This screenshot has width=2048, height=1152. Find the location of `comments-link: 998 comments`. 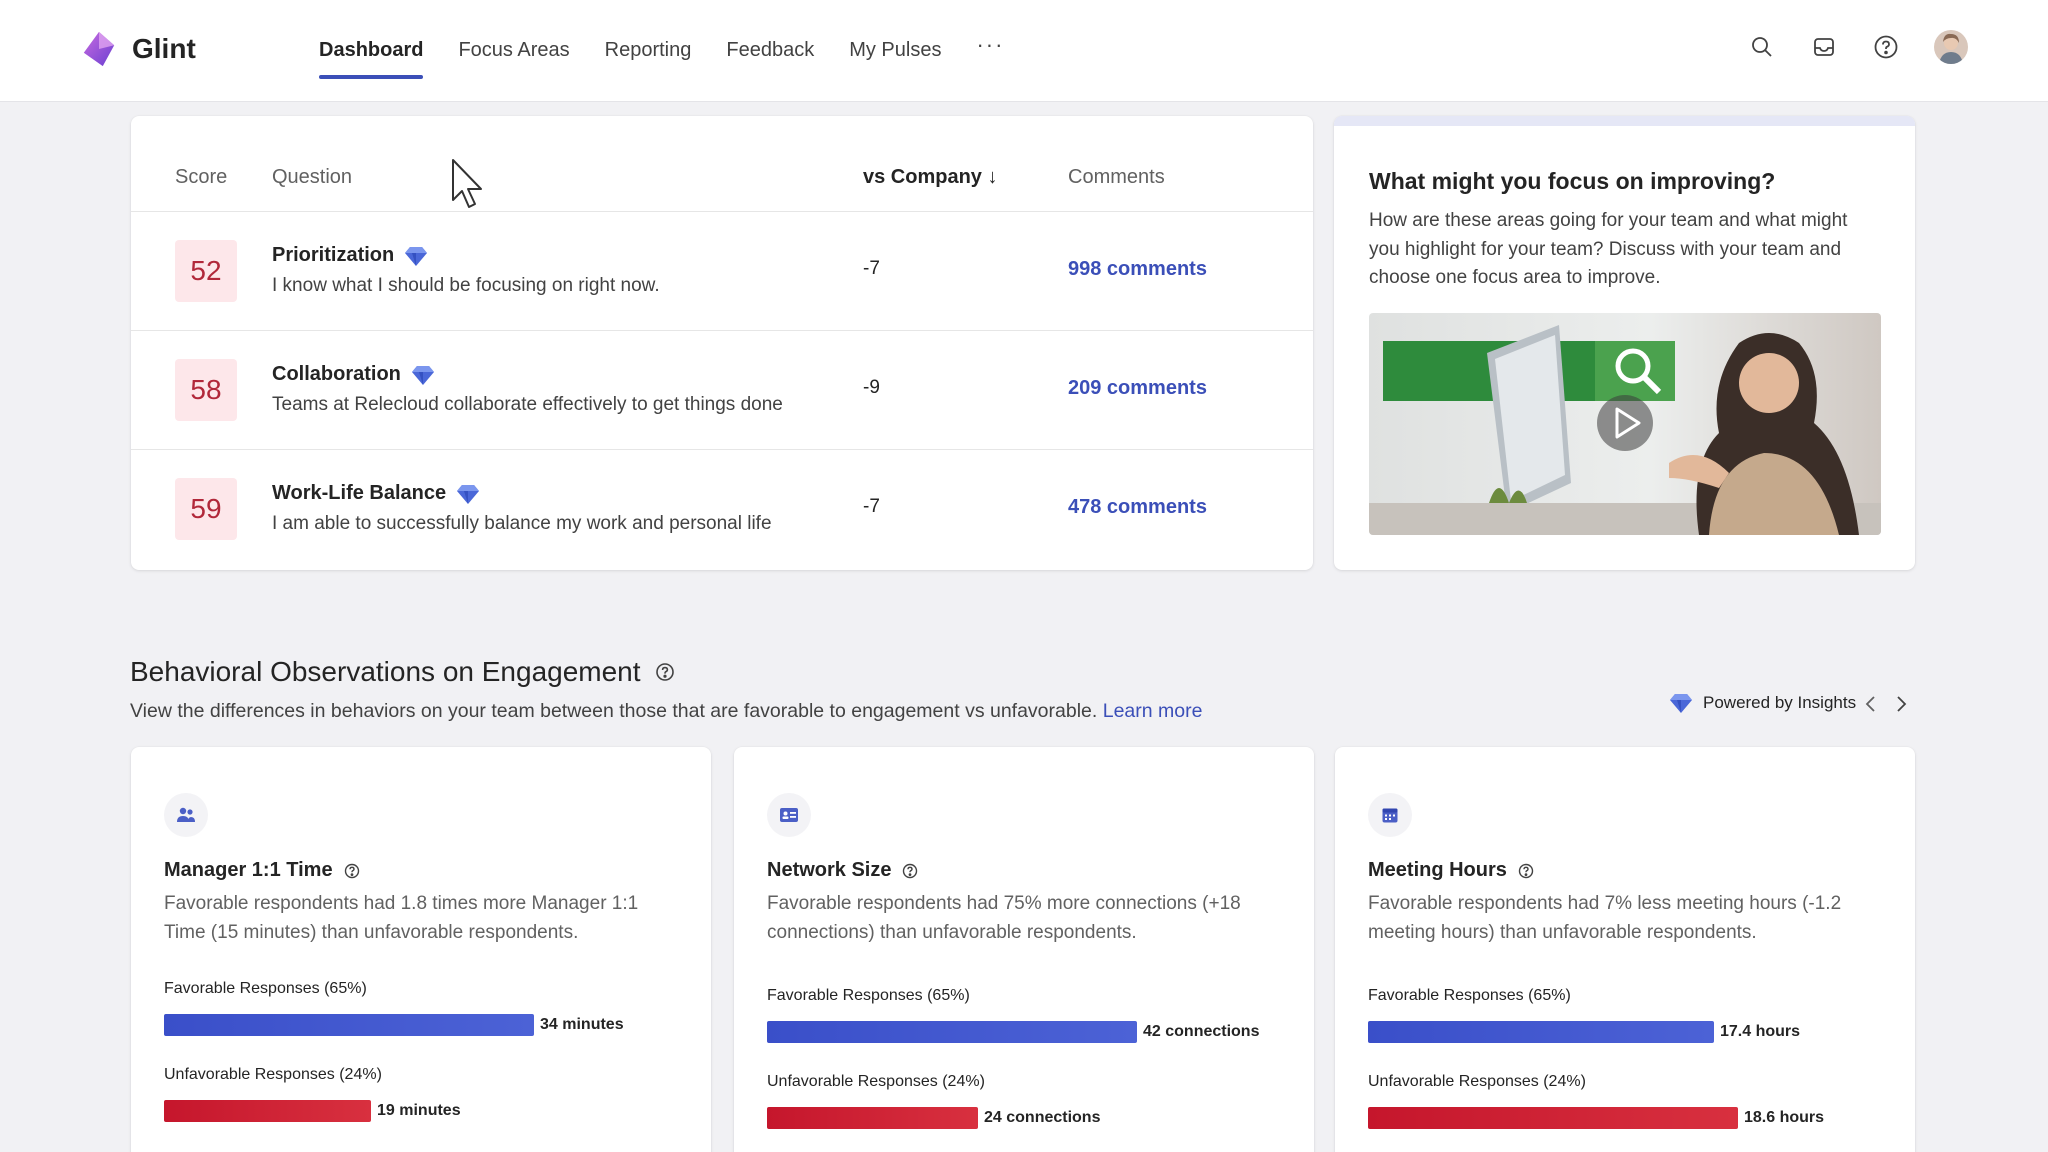

comments-link: 998 comments is located at coordinates (1137, 269).